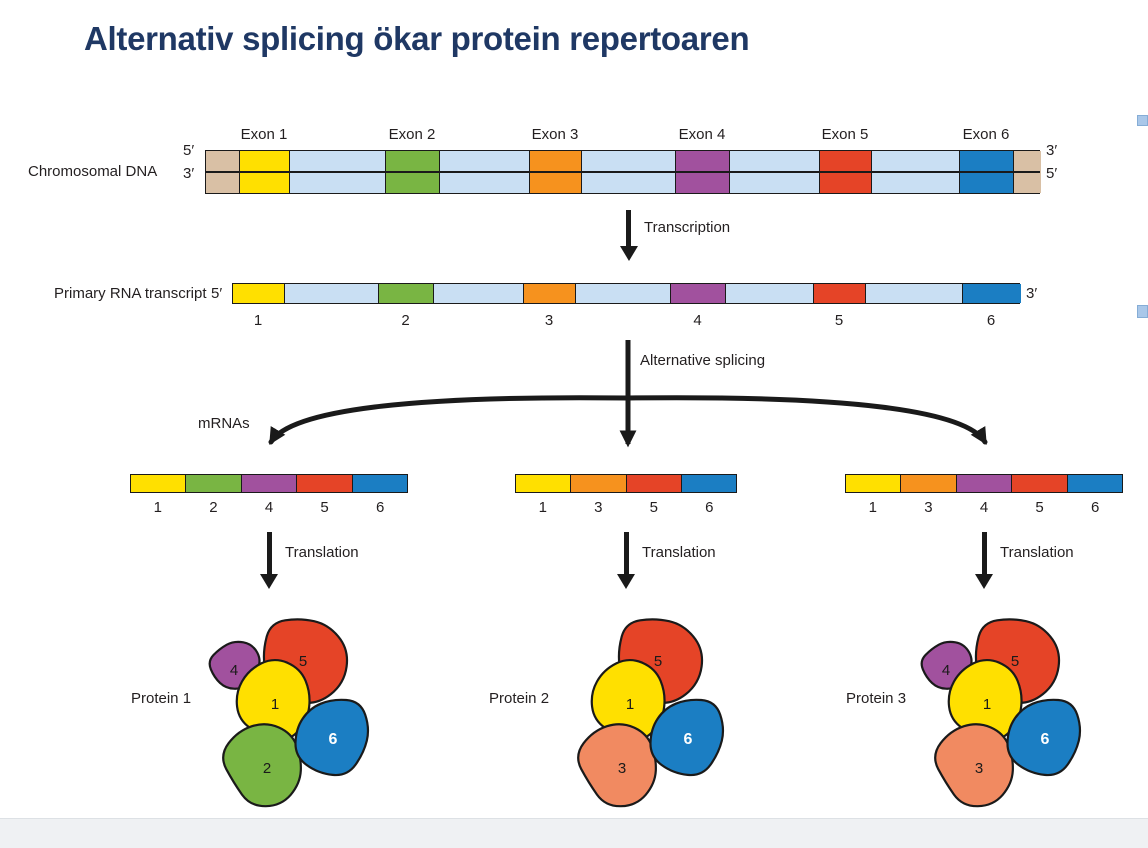  What do you see at coordinates (519, 698) in the screenshot?
I see `protein-label: Protein 2` at bounding box center [519, 698].